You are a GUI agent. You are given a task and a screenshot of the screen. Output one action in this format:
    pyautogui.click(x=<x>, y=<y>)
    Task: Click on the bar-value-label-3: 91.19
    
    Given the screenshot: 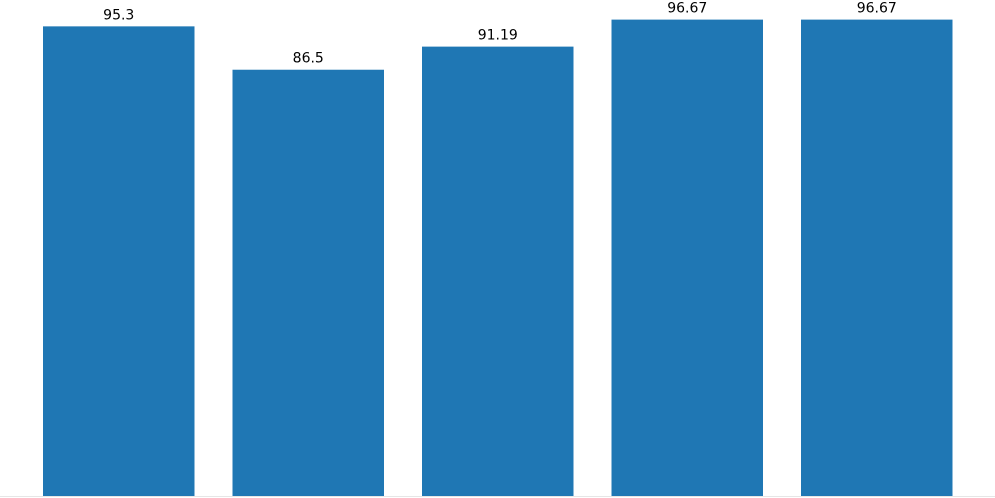 What is the action you would take?
    pyautogui.click(x=498, y=36)
    